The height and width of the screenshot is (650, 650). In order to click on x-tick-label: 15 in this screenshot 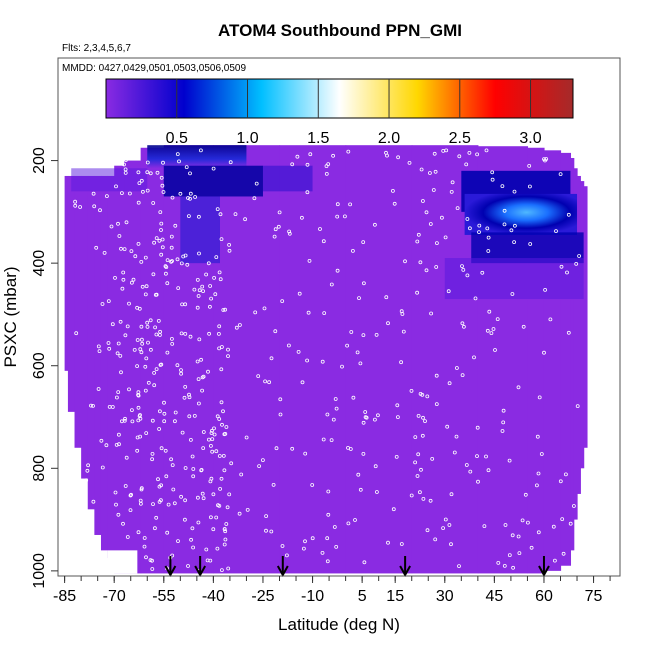, I will do `click(395, 596)`.